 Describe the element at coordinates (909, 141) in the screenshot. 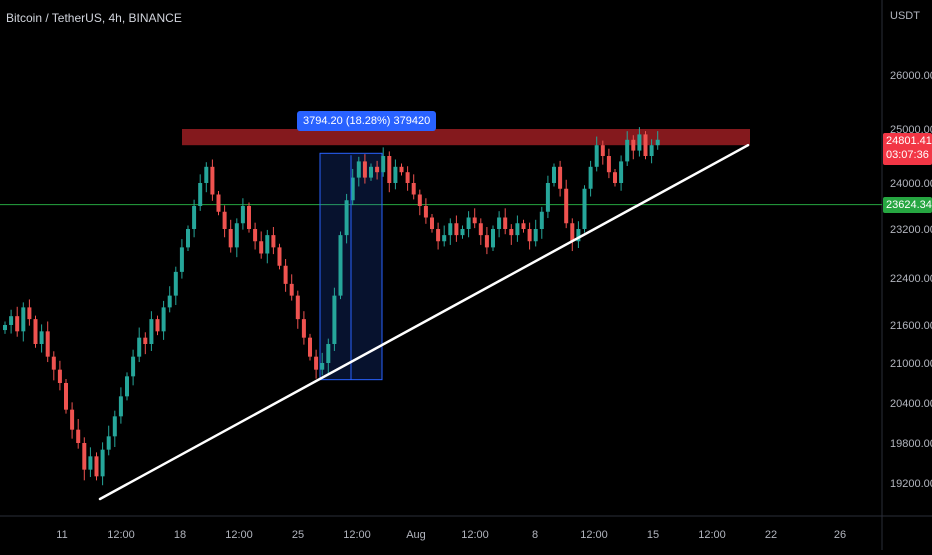

I see `current-price: 24801.41` at that location.